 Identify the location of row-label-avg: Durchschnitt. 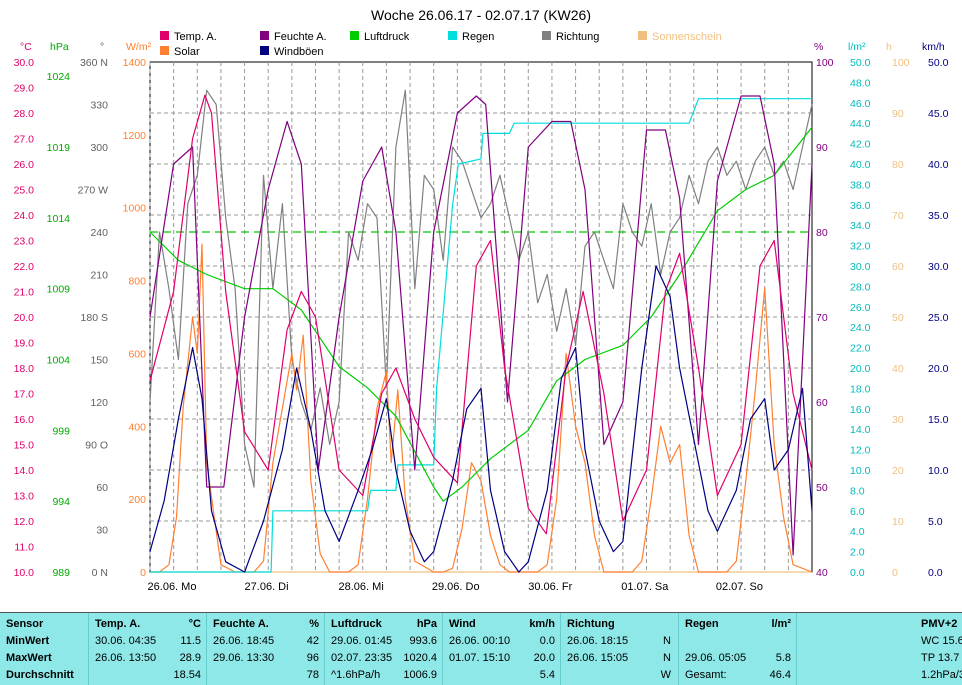
(40, 675).